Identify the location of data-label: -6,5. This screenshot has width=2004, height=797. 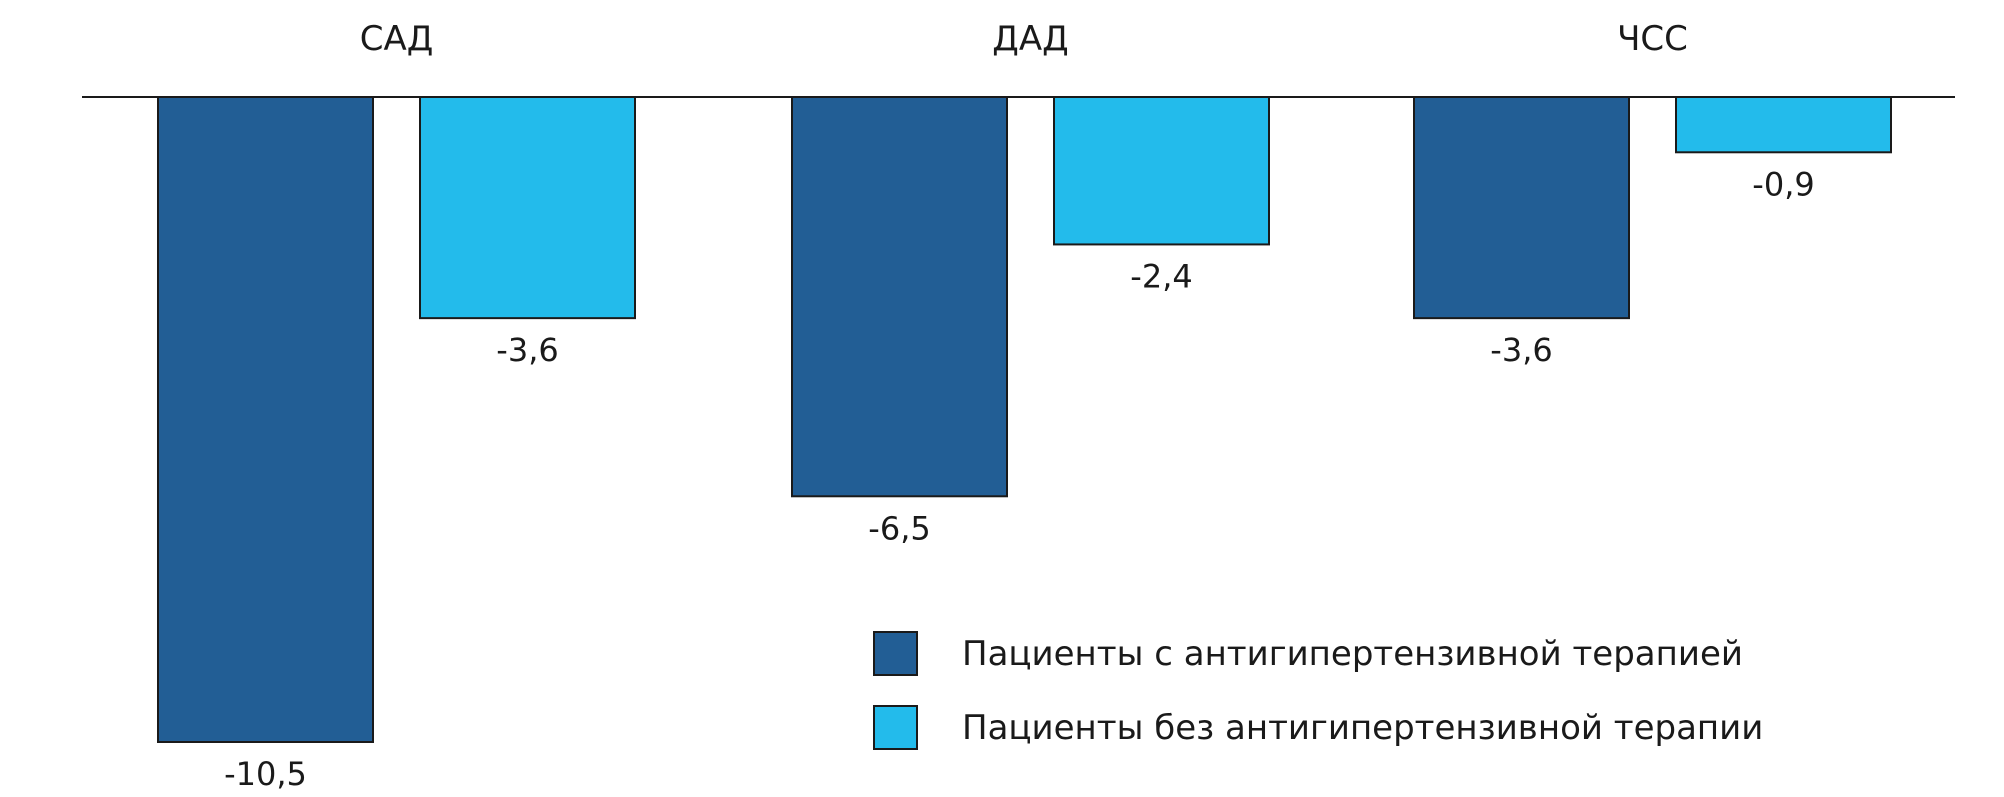
(899, 528).